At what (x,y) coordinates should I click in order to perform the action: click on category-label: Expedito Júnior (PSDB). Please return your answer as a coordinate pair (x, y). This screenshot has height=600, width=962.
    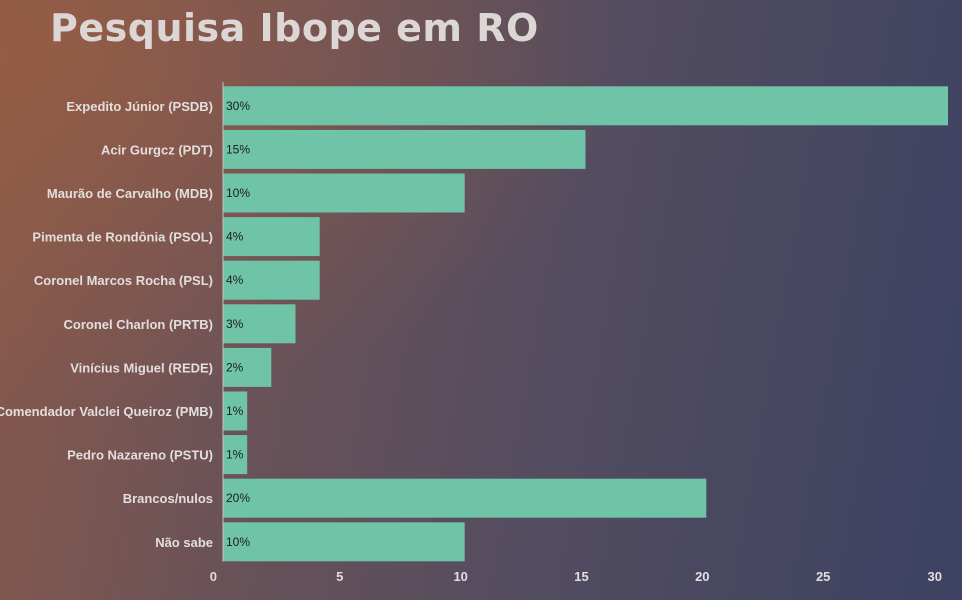
    Looking at the image, I should click on (139, 106).